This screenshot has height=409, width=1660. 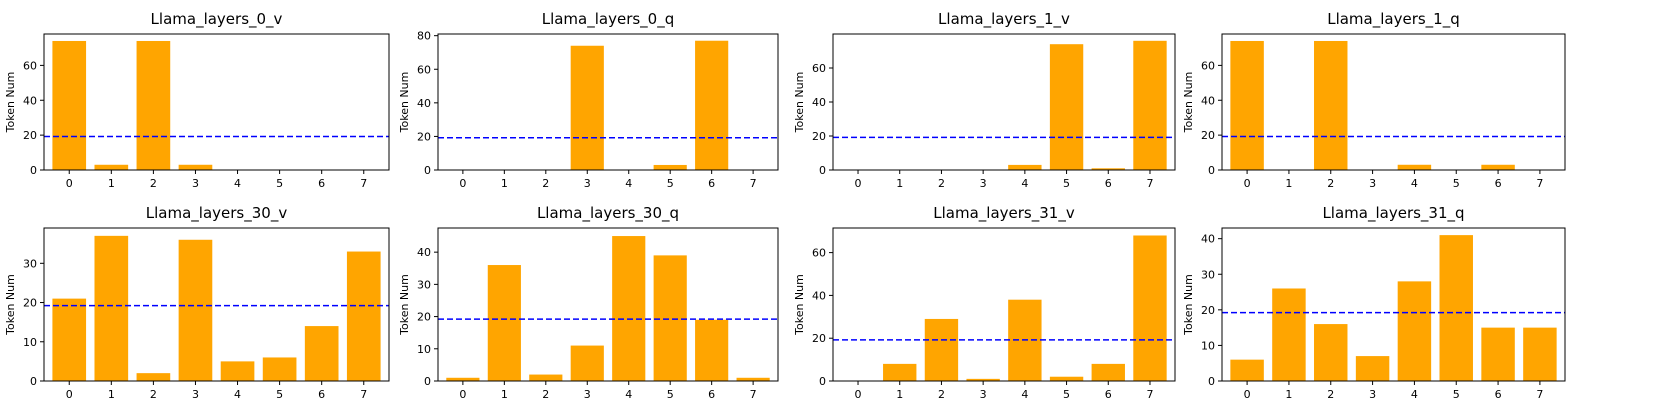 I want to click on subplot-title: Llama_layers_30_v, so click(x=217, y=213).